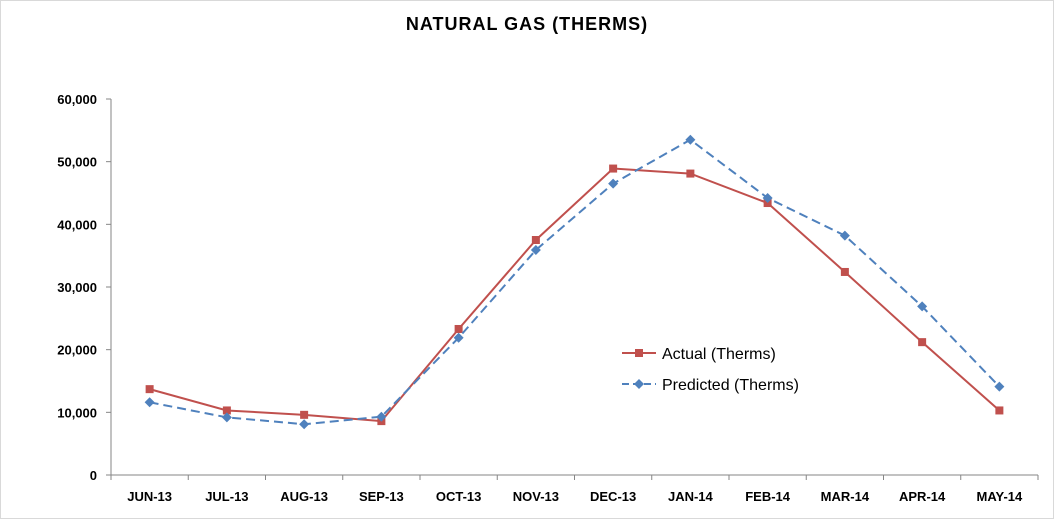  What do you see at coordinates (149, 496) in the screenshot?
I see `x-tick-label: JUN-13` at bounding box center [149, 496].